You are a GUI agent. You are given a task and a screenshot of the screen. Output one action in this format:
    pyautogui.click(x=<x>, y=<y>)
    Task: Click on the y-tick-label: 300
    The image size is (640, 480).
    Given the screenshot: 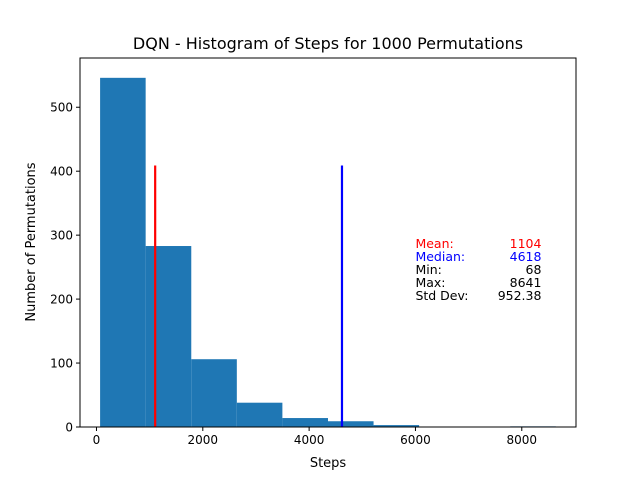 What is the action you would take?
    pyautogui.click(x=61, y=236)
    